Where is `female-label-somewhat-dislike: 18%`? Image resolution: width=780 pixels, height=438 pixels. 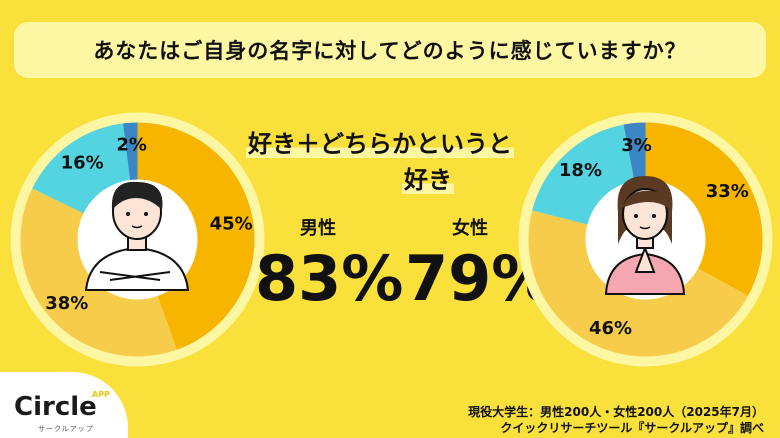 female-label-somewhat-dislike: 18% is located at coordinates (580, 170).